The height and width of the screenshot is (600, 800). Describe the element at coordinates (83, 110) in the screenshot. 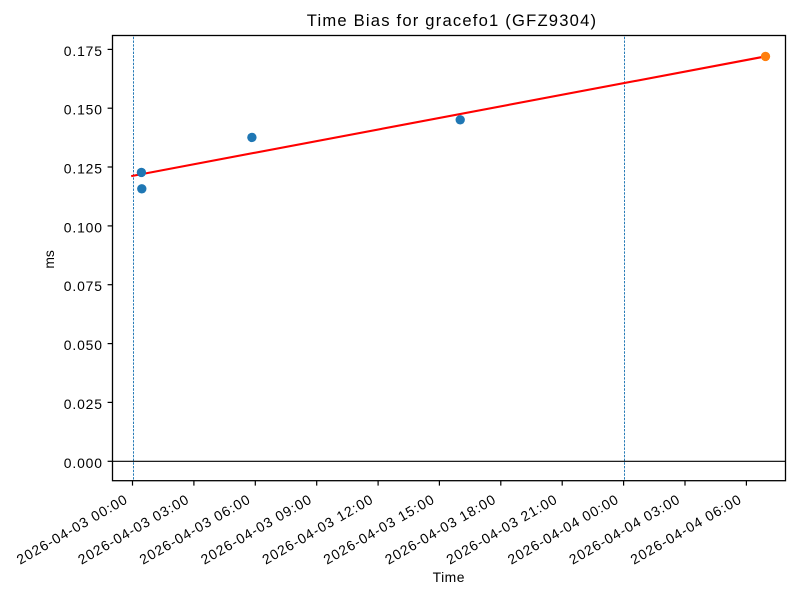

I see `svg-text: 0.150` at that location.